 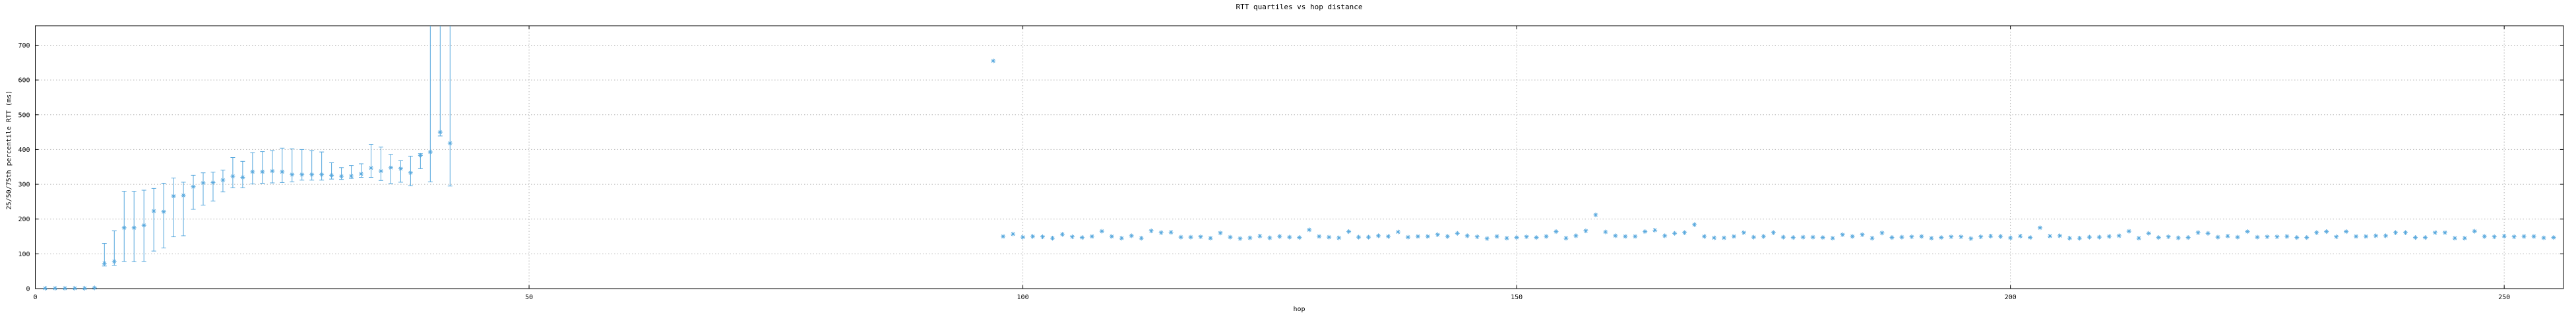 I want to click on y-tick-label: 400, so click(x=24, y=150).